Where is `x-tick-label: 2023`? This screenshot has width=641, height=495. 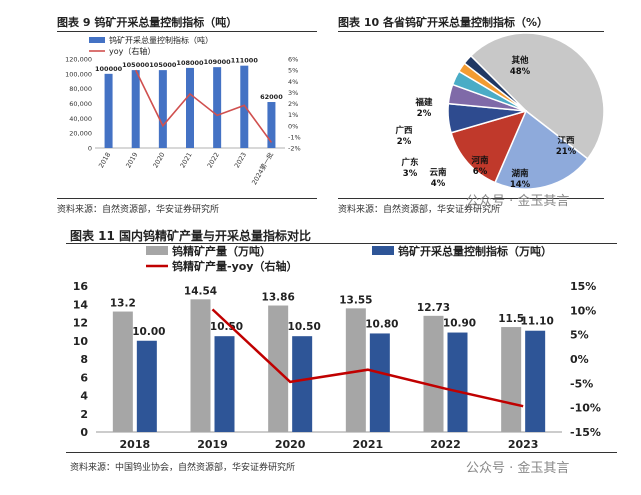
x-tick-label: 2023 is located at coordinates (240, 160).